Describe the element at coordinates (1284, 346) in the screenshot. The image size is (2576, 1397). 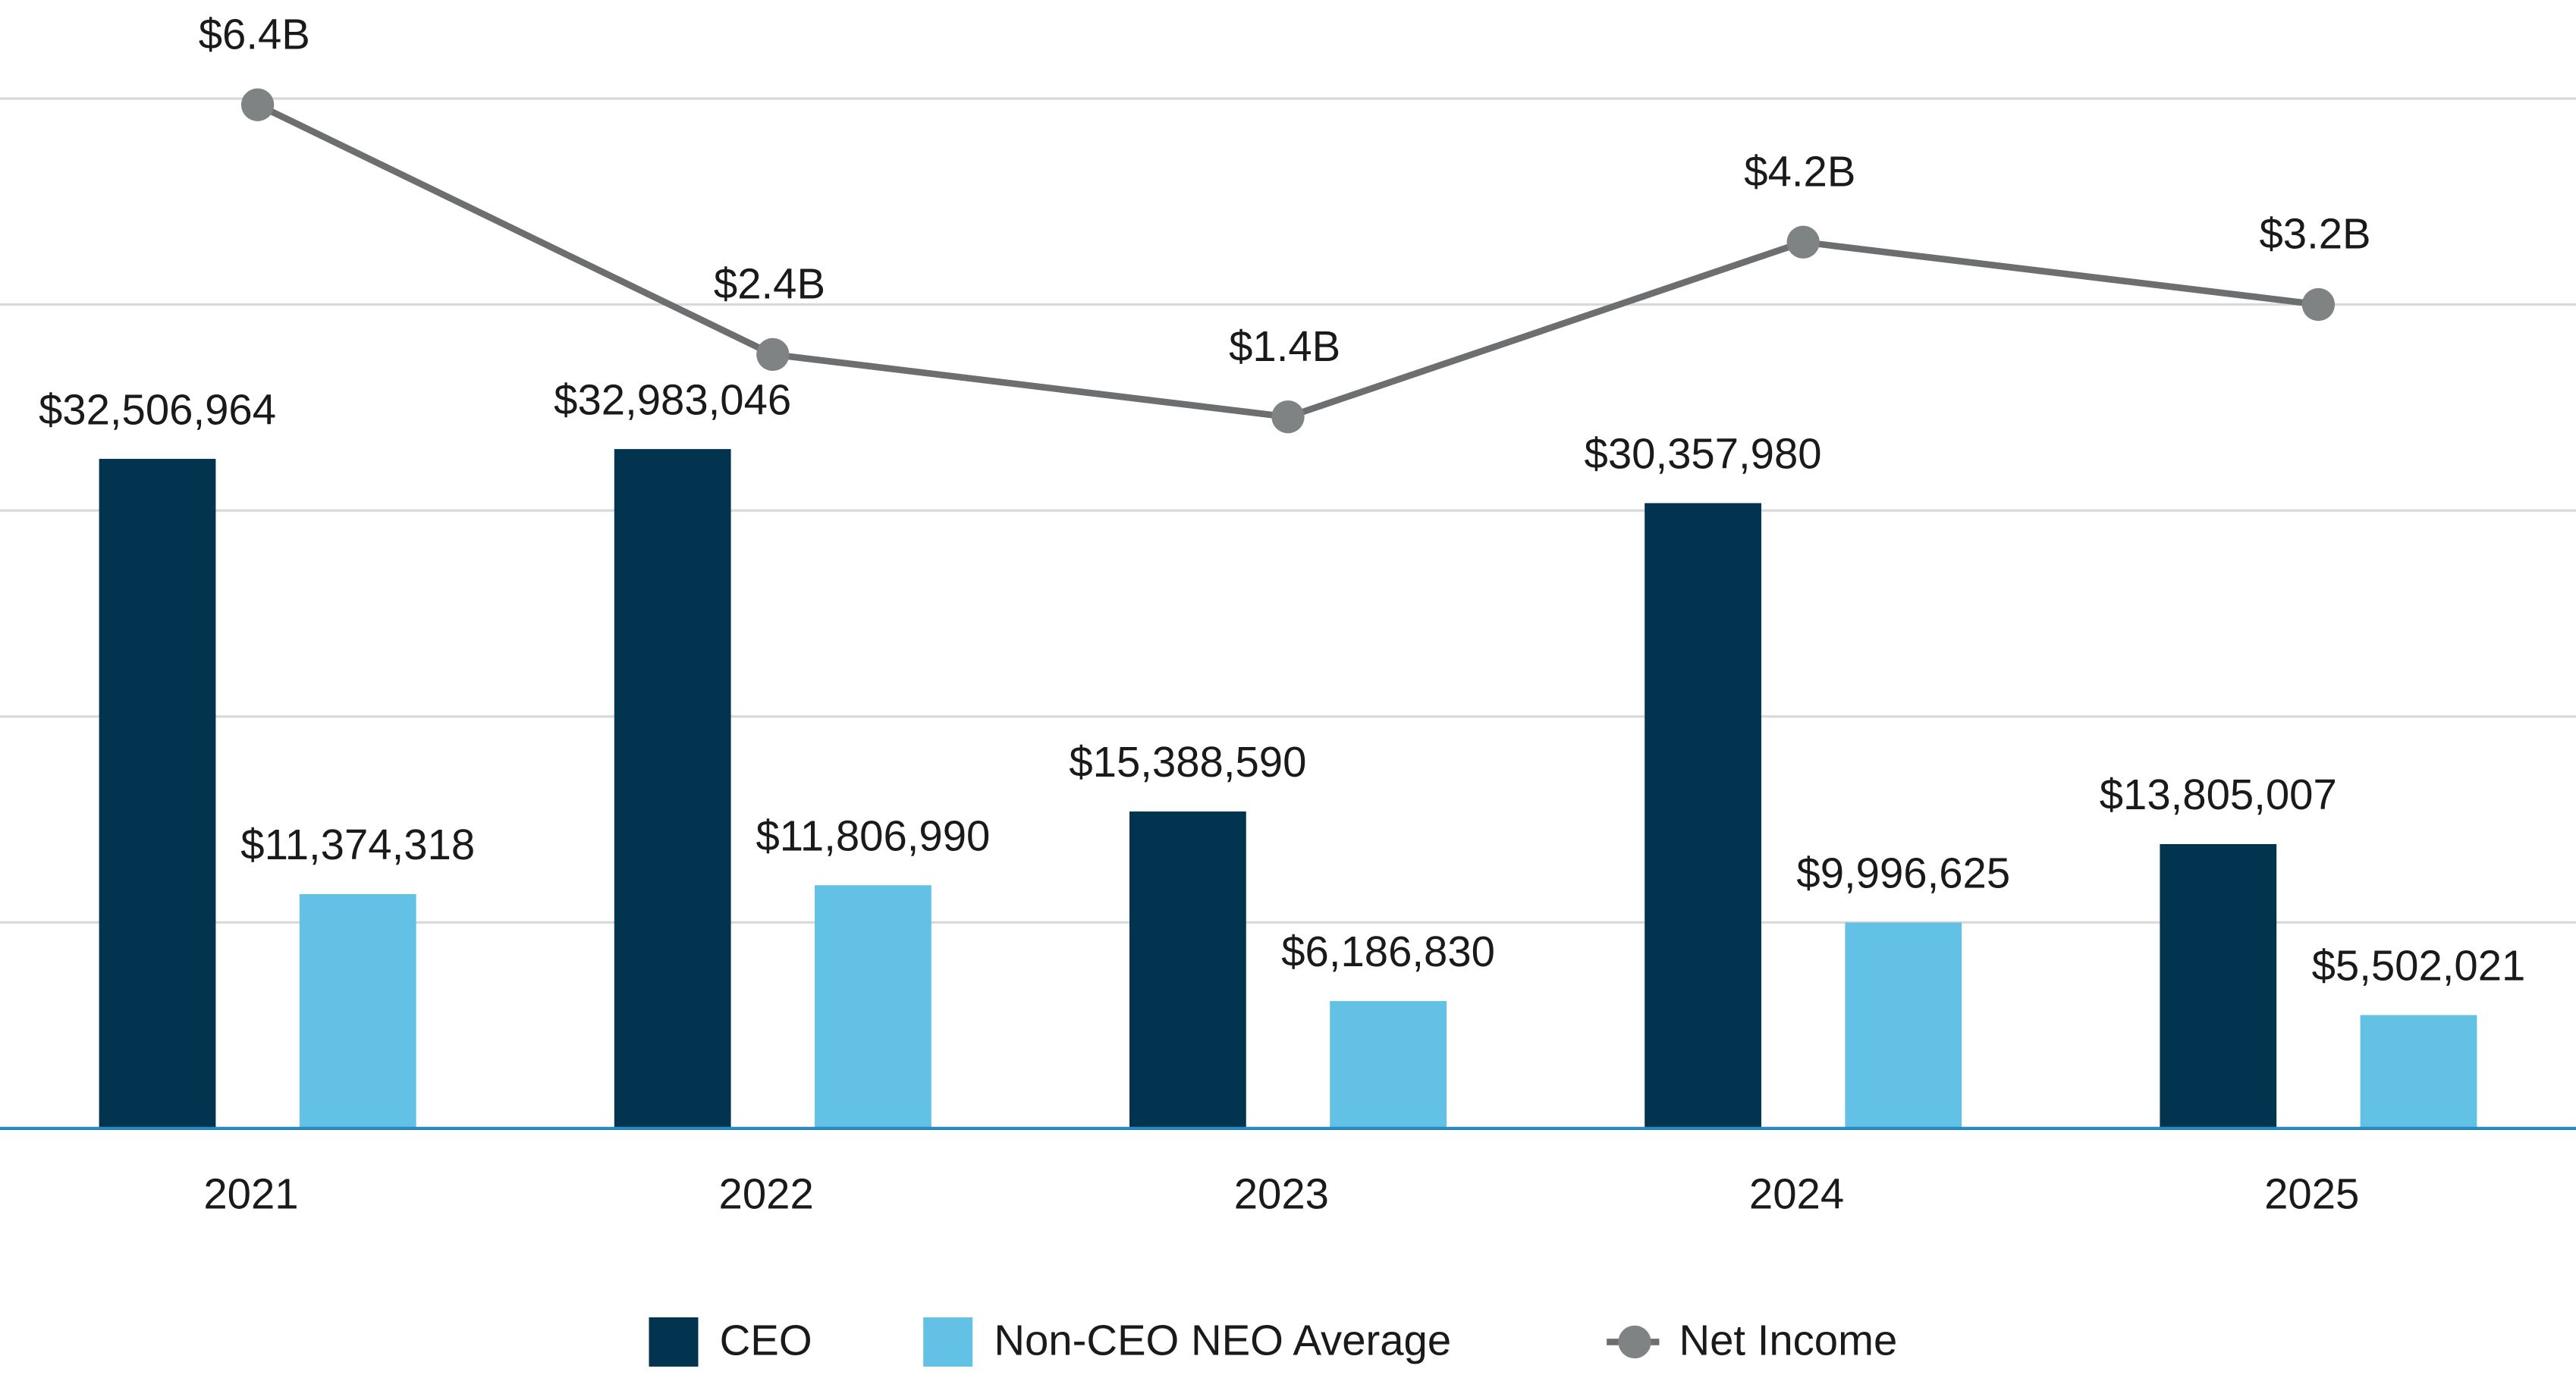
I see `data-label: $1.4B` at that location.